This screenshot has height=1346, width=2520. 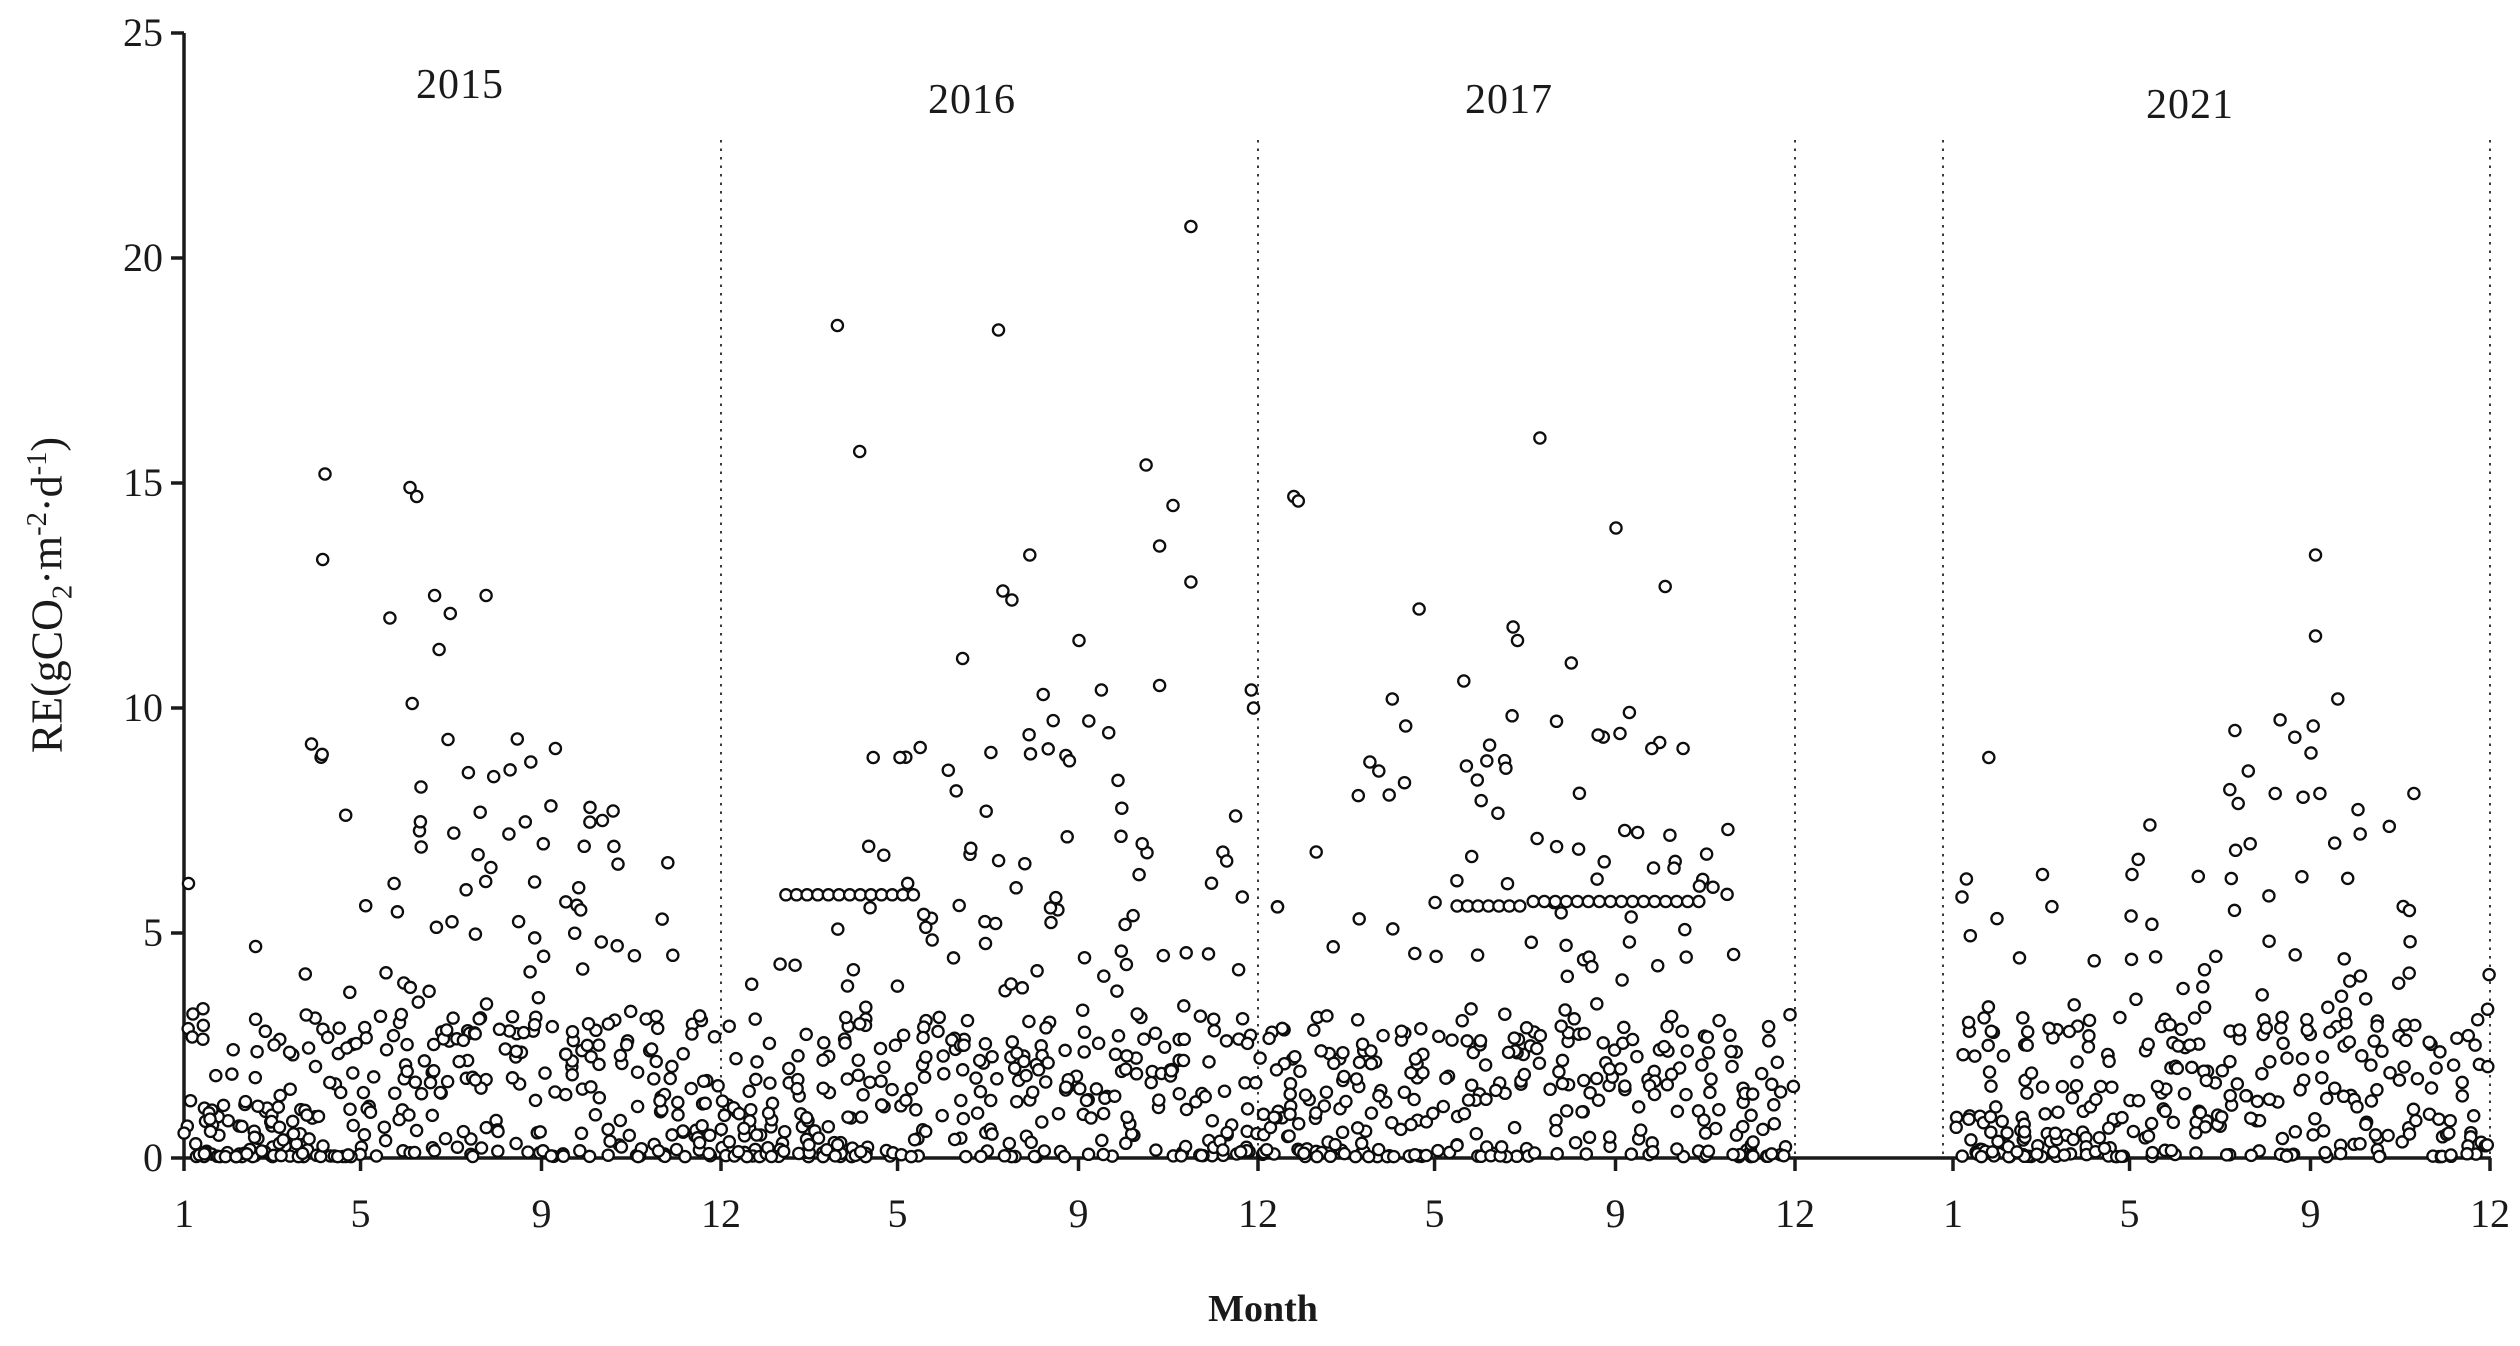 What do you see at coordinates (143, 707) in the screenshot?
I see `y-tick-label: 10` at bounding box center [143, 707].